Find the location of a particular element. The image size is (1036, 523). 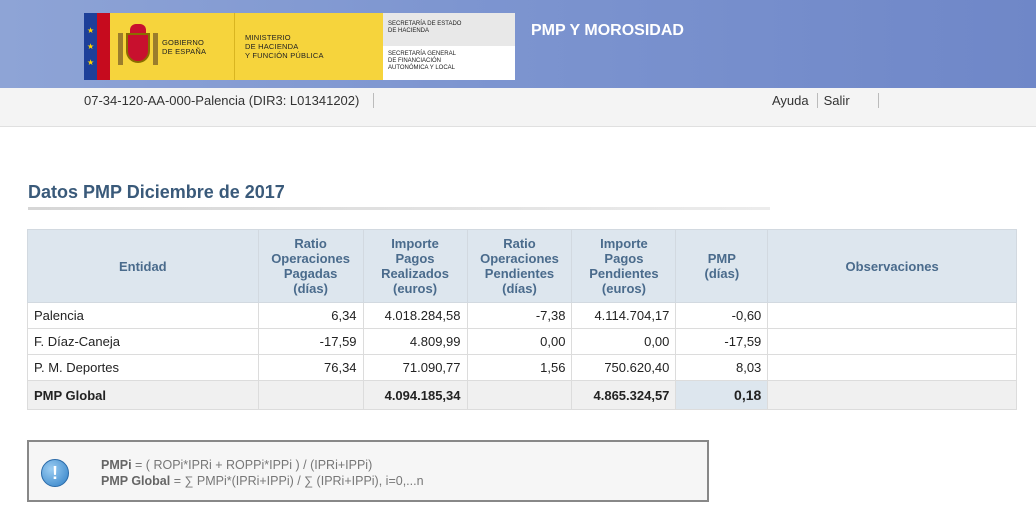

col-ropp: Ratio Operaciones Pendientes (días) is located at coordinates (519, 266).